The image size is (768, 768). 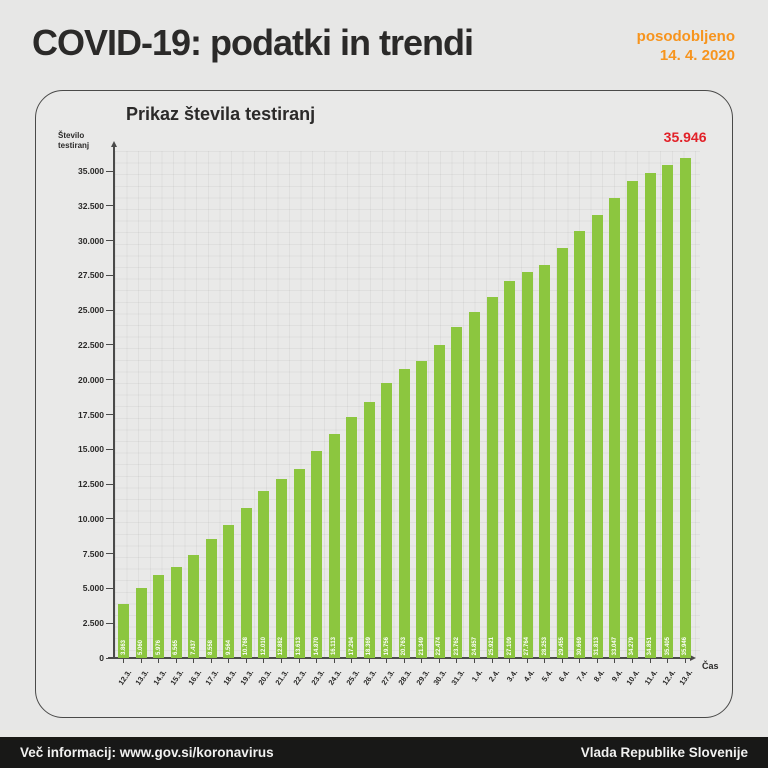 What do you see at coordinates (439, 645) in the screenshot?
I see `bar-value-label: 22.474` at bounding box center [439, 645].